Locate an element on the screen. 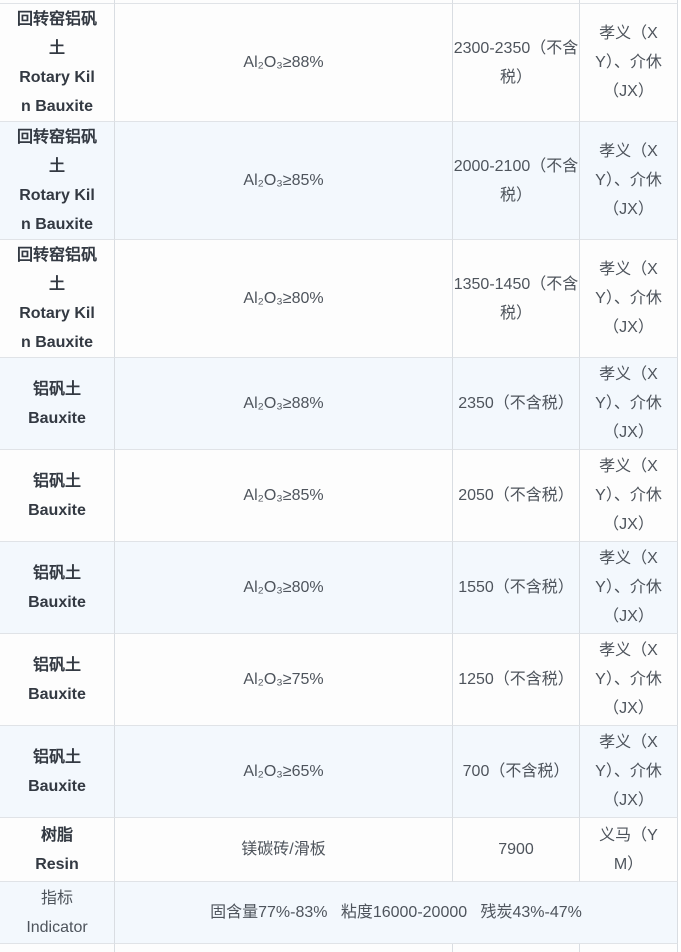  product-cell: 树脂 Resin is located at coordinates (57, 850).